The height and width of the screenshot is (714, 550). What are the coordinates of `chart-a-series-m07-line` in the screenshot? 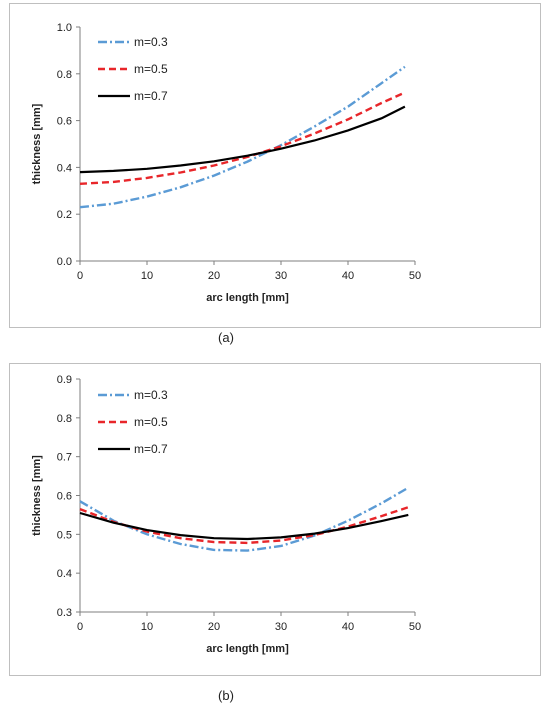 It's located at (242, 139).